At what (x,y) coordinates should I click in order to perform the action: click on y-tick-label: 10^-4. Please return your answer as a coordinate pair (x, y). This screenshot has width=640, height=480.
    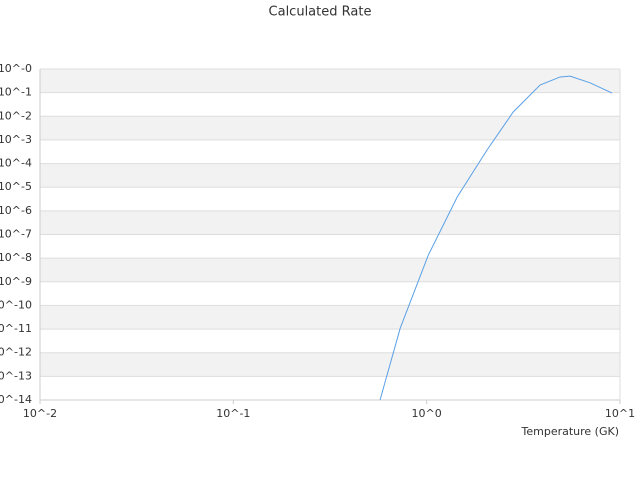
    Looking at the image, I should click on (16, 163).